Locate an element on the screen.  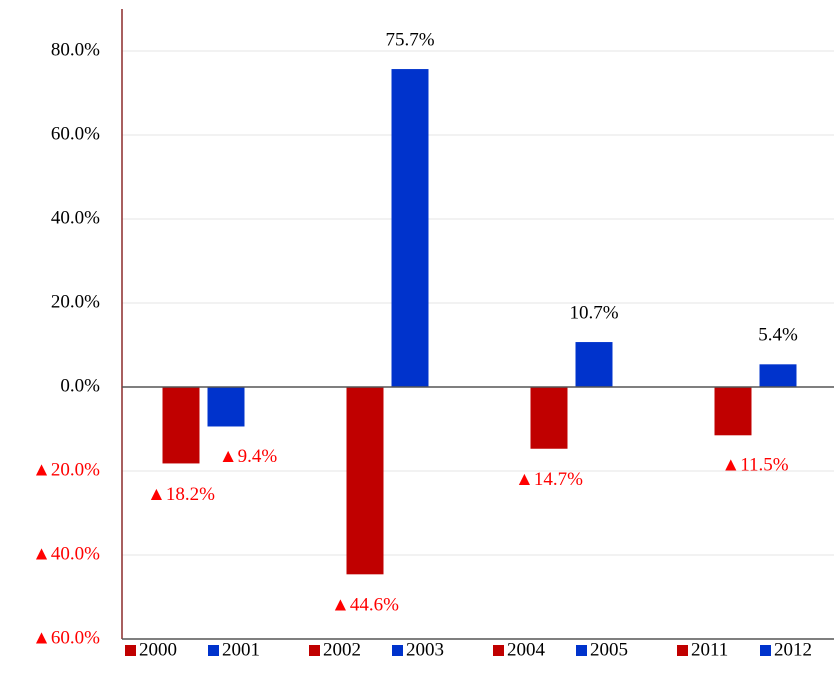
value-label: ▲14.7% is located at coordinates (549, 479).